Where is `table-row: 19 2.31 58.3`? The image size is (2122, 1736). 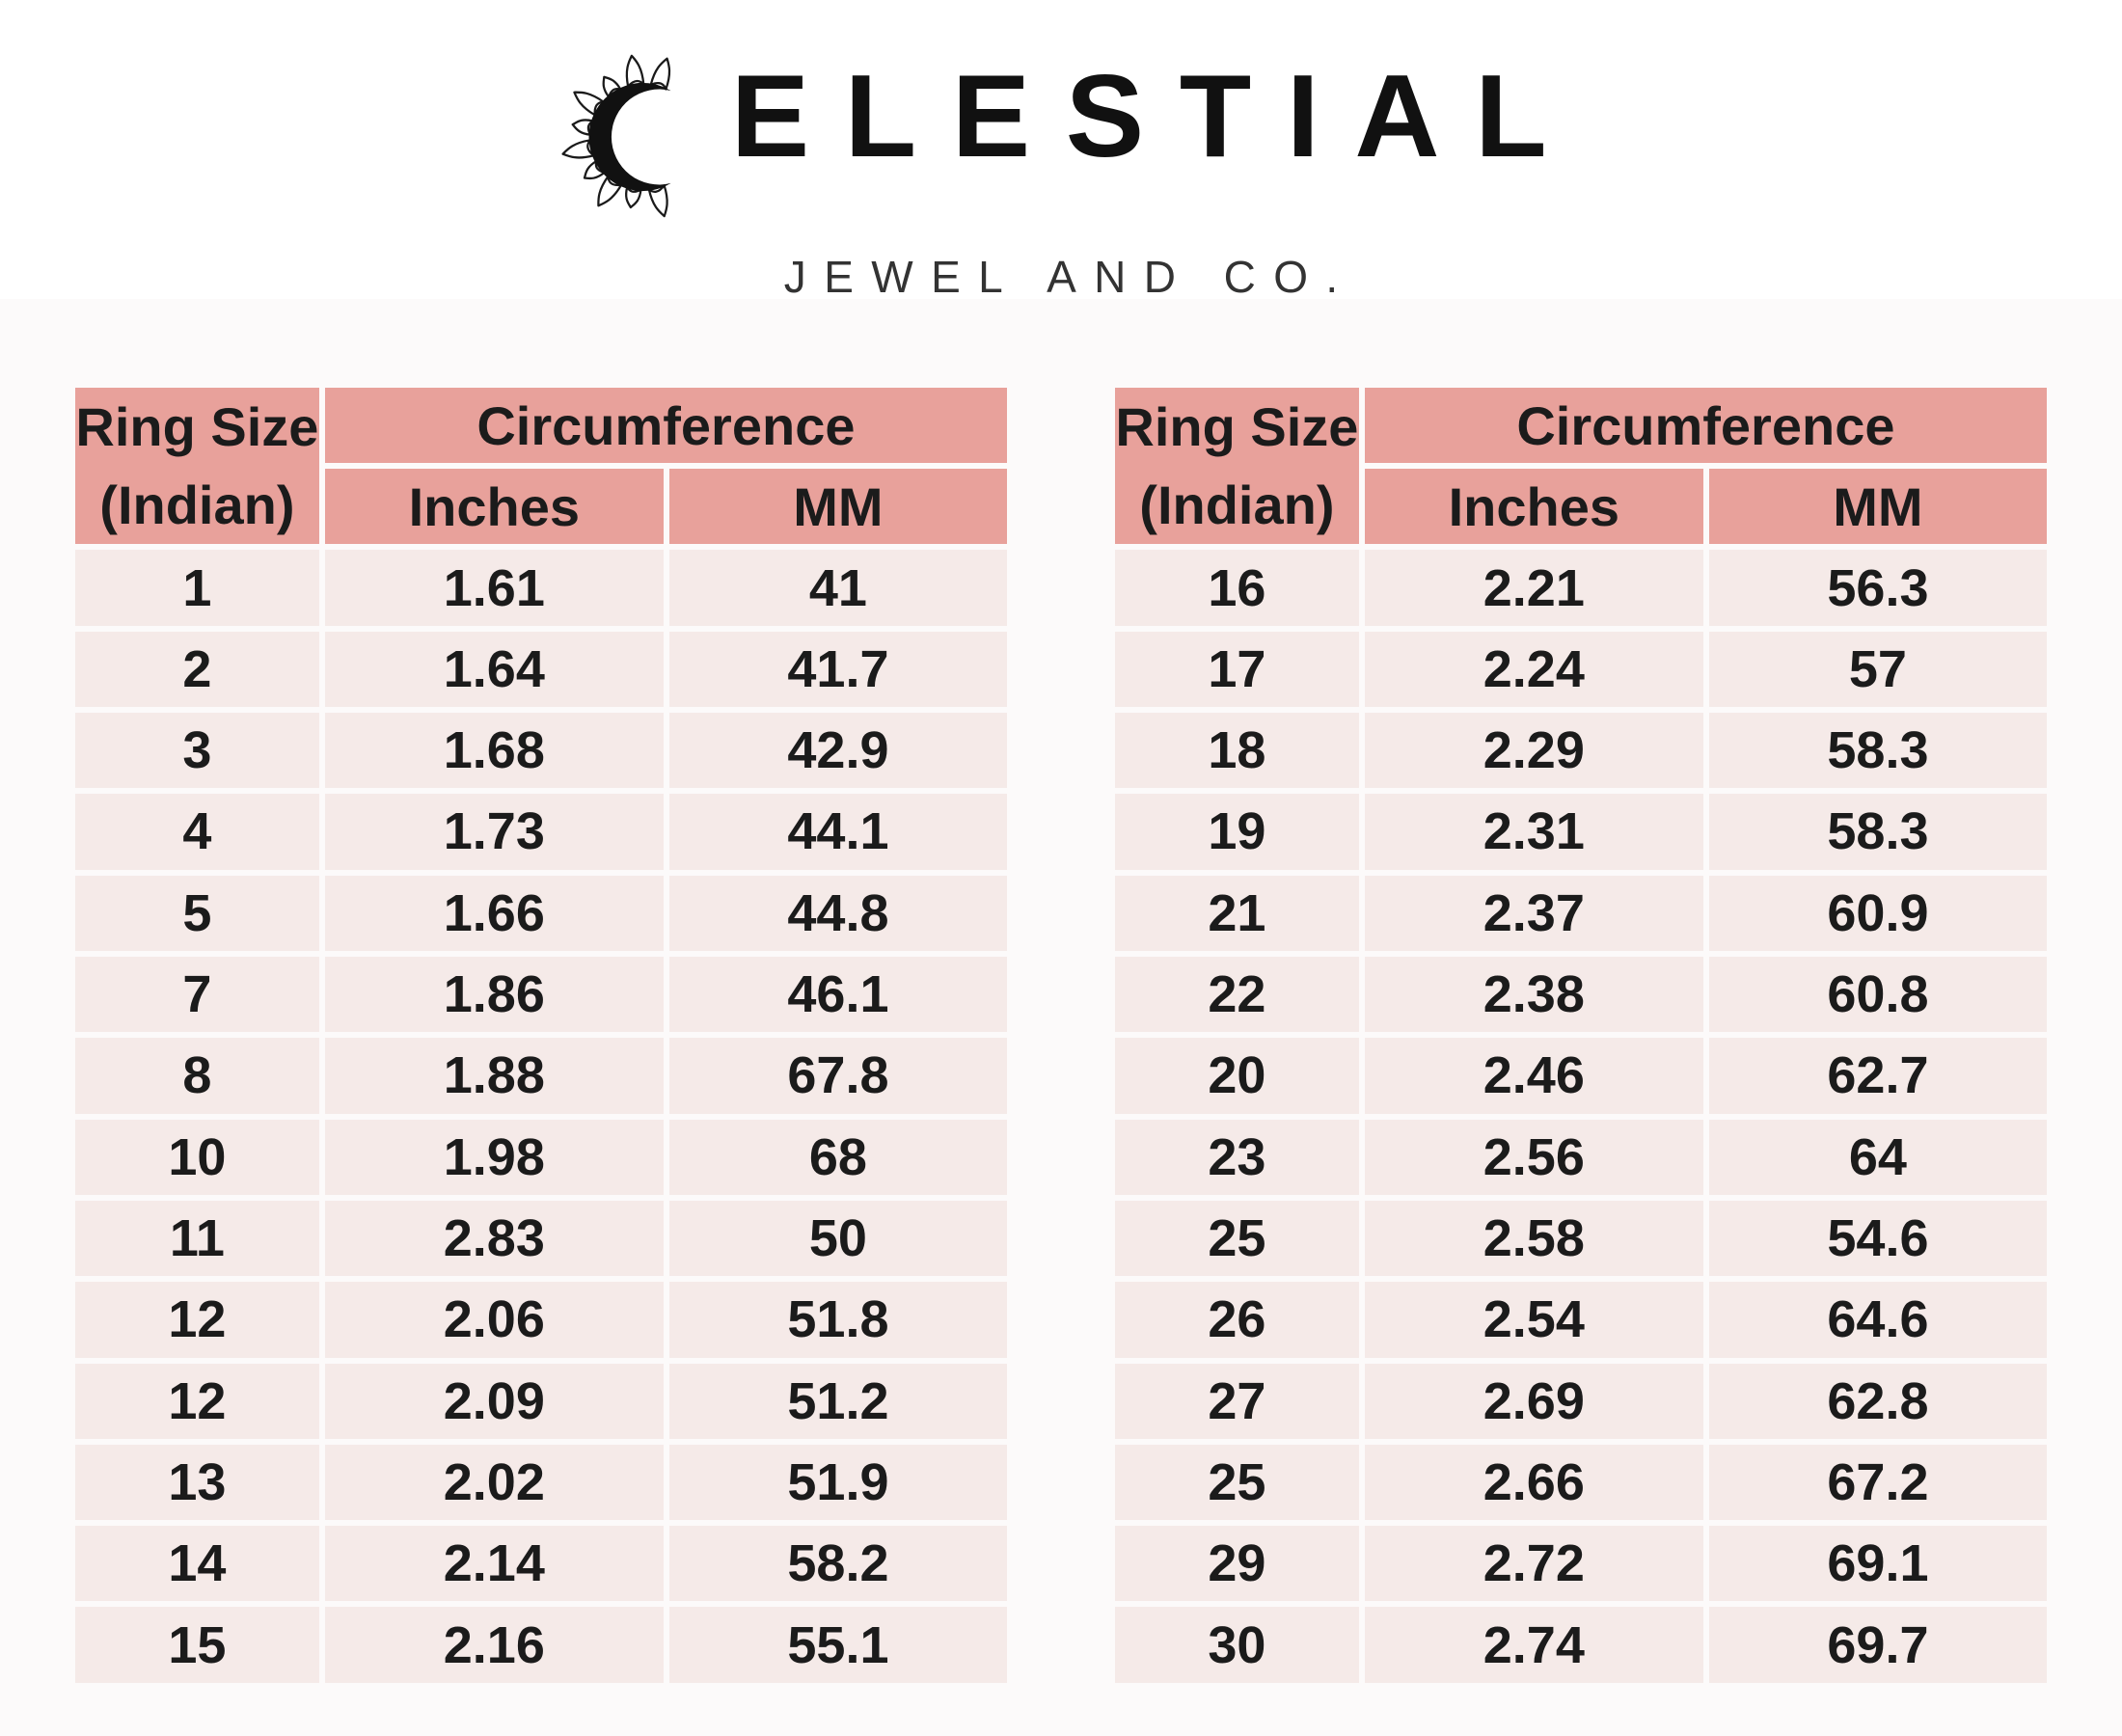
table-row: 19 2.31 58.3 is located at coordinates (1581, 832).